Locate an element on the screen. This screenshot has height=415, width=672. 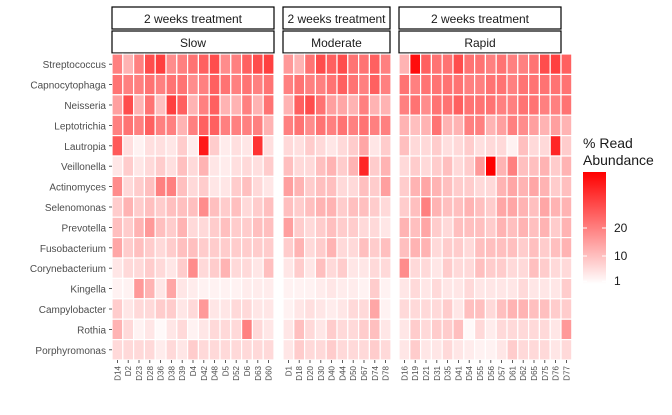
x-tick-label: D14 is located at coordinates (117, 372).